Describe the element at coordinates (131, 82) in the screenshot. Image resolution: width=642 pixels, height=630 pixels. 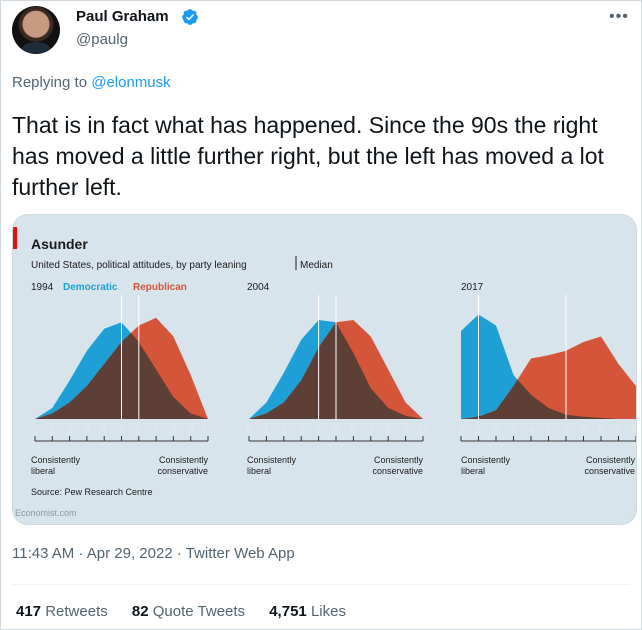
I see `replying-to-link: @elonmusk` at that location.